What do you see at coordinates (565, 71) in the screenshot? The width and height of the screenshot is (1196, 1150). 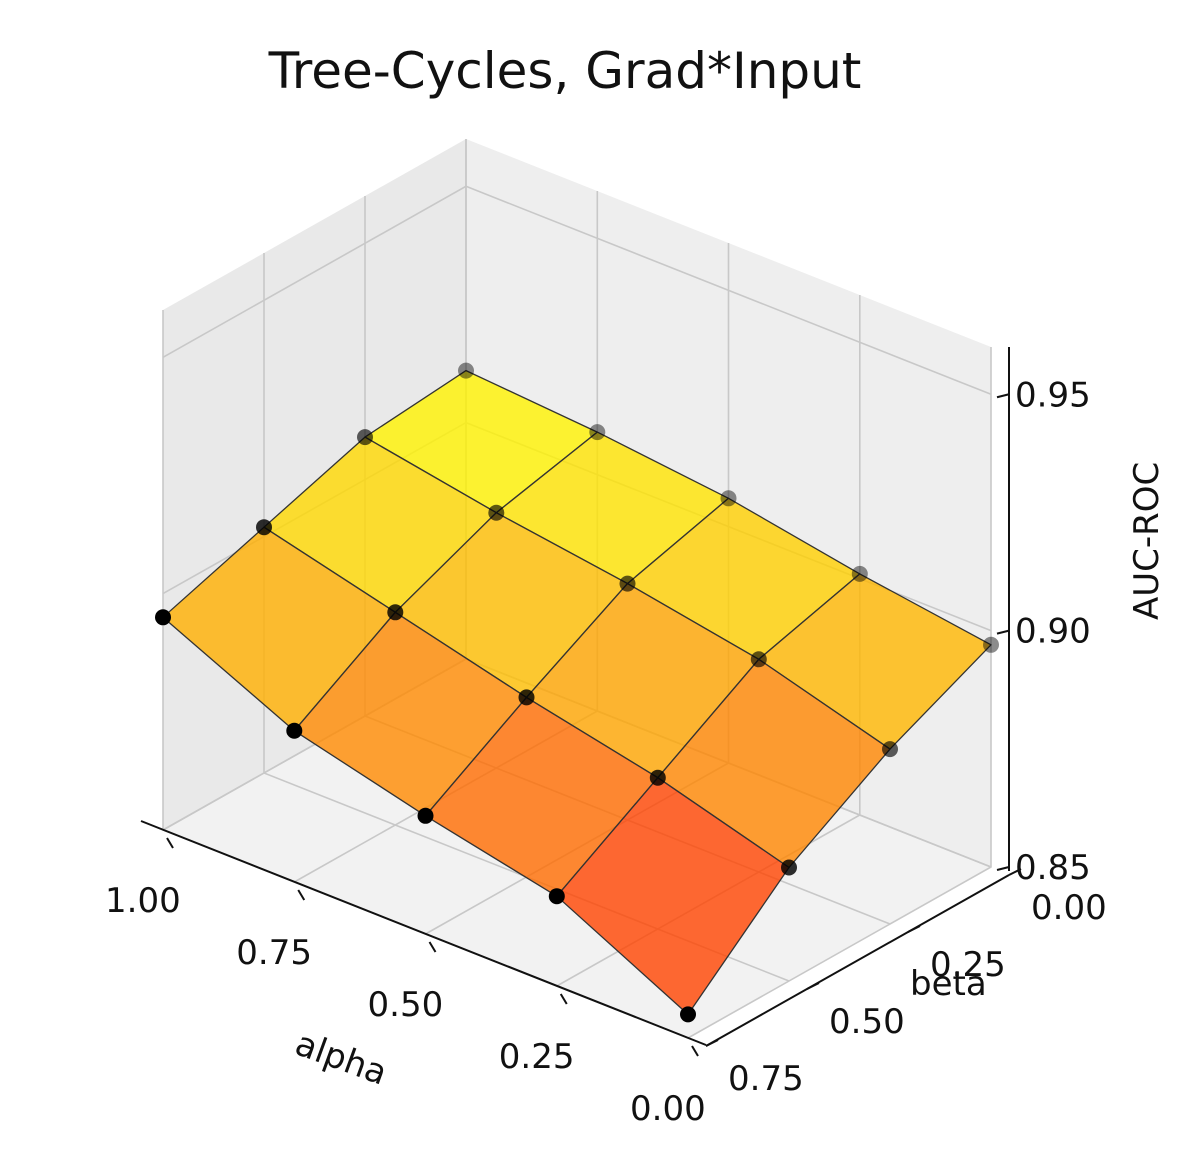 I see `chart-title: Tree-Cycles, Grad*Input` at bounding box center [565, 71].